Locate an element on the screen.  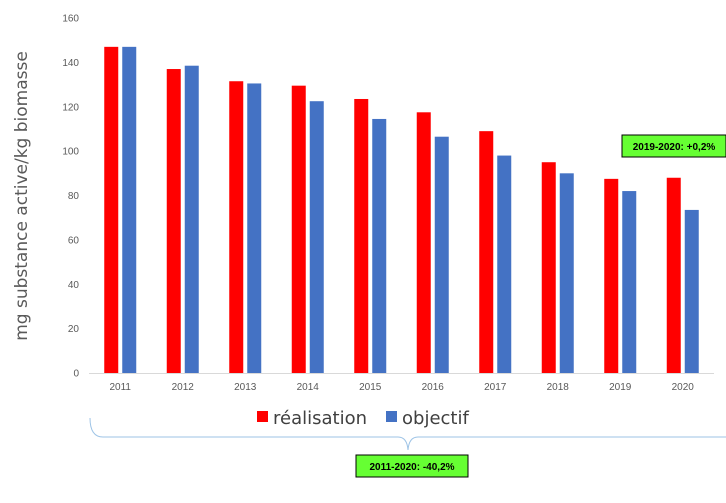
annotation-box-2011-2020 is located at coordinates (412, 466).